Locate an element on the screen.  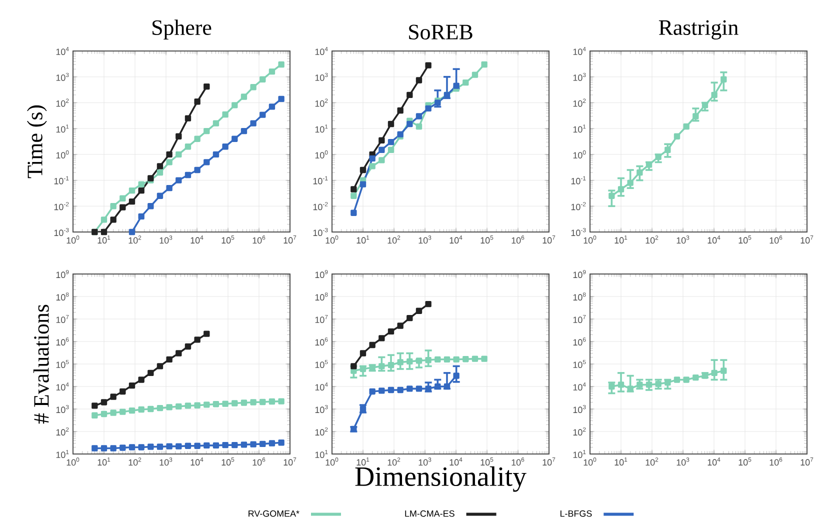
legend-label: L-BFGS is located at coordinates (576, 513).